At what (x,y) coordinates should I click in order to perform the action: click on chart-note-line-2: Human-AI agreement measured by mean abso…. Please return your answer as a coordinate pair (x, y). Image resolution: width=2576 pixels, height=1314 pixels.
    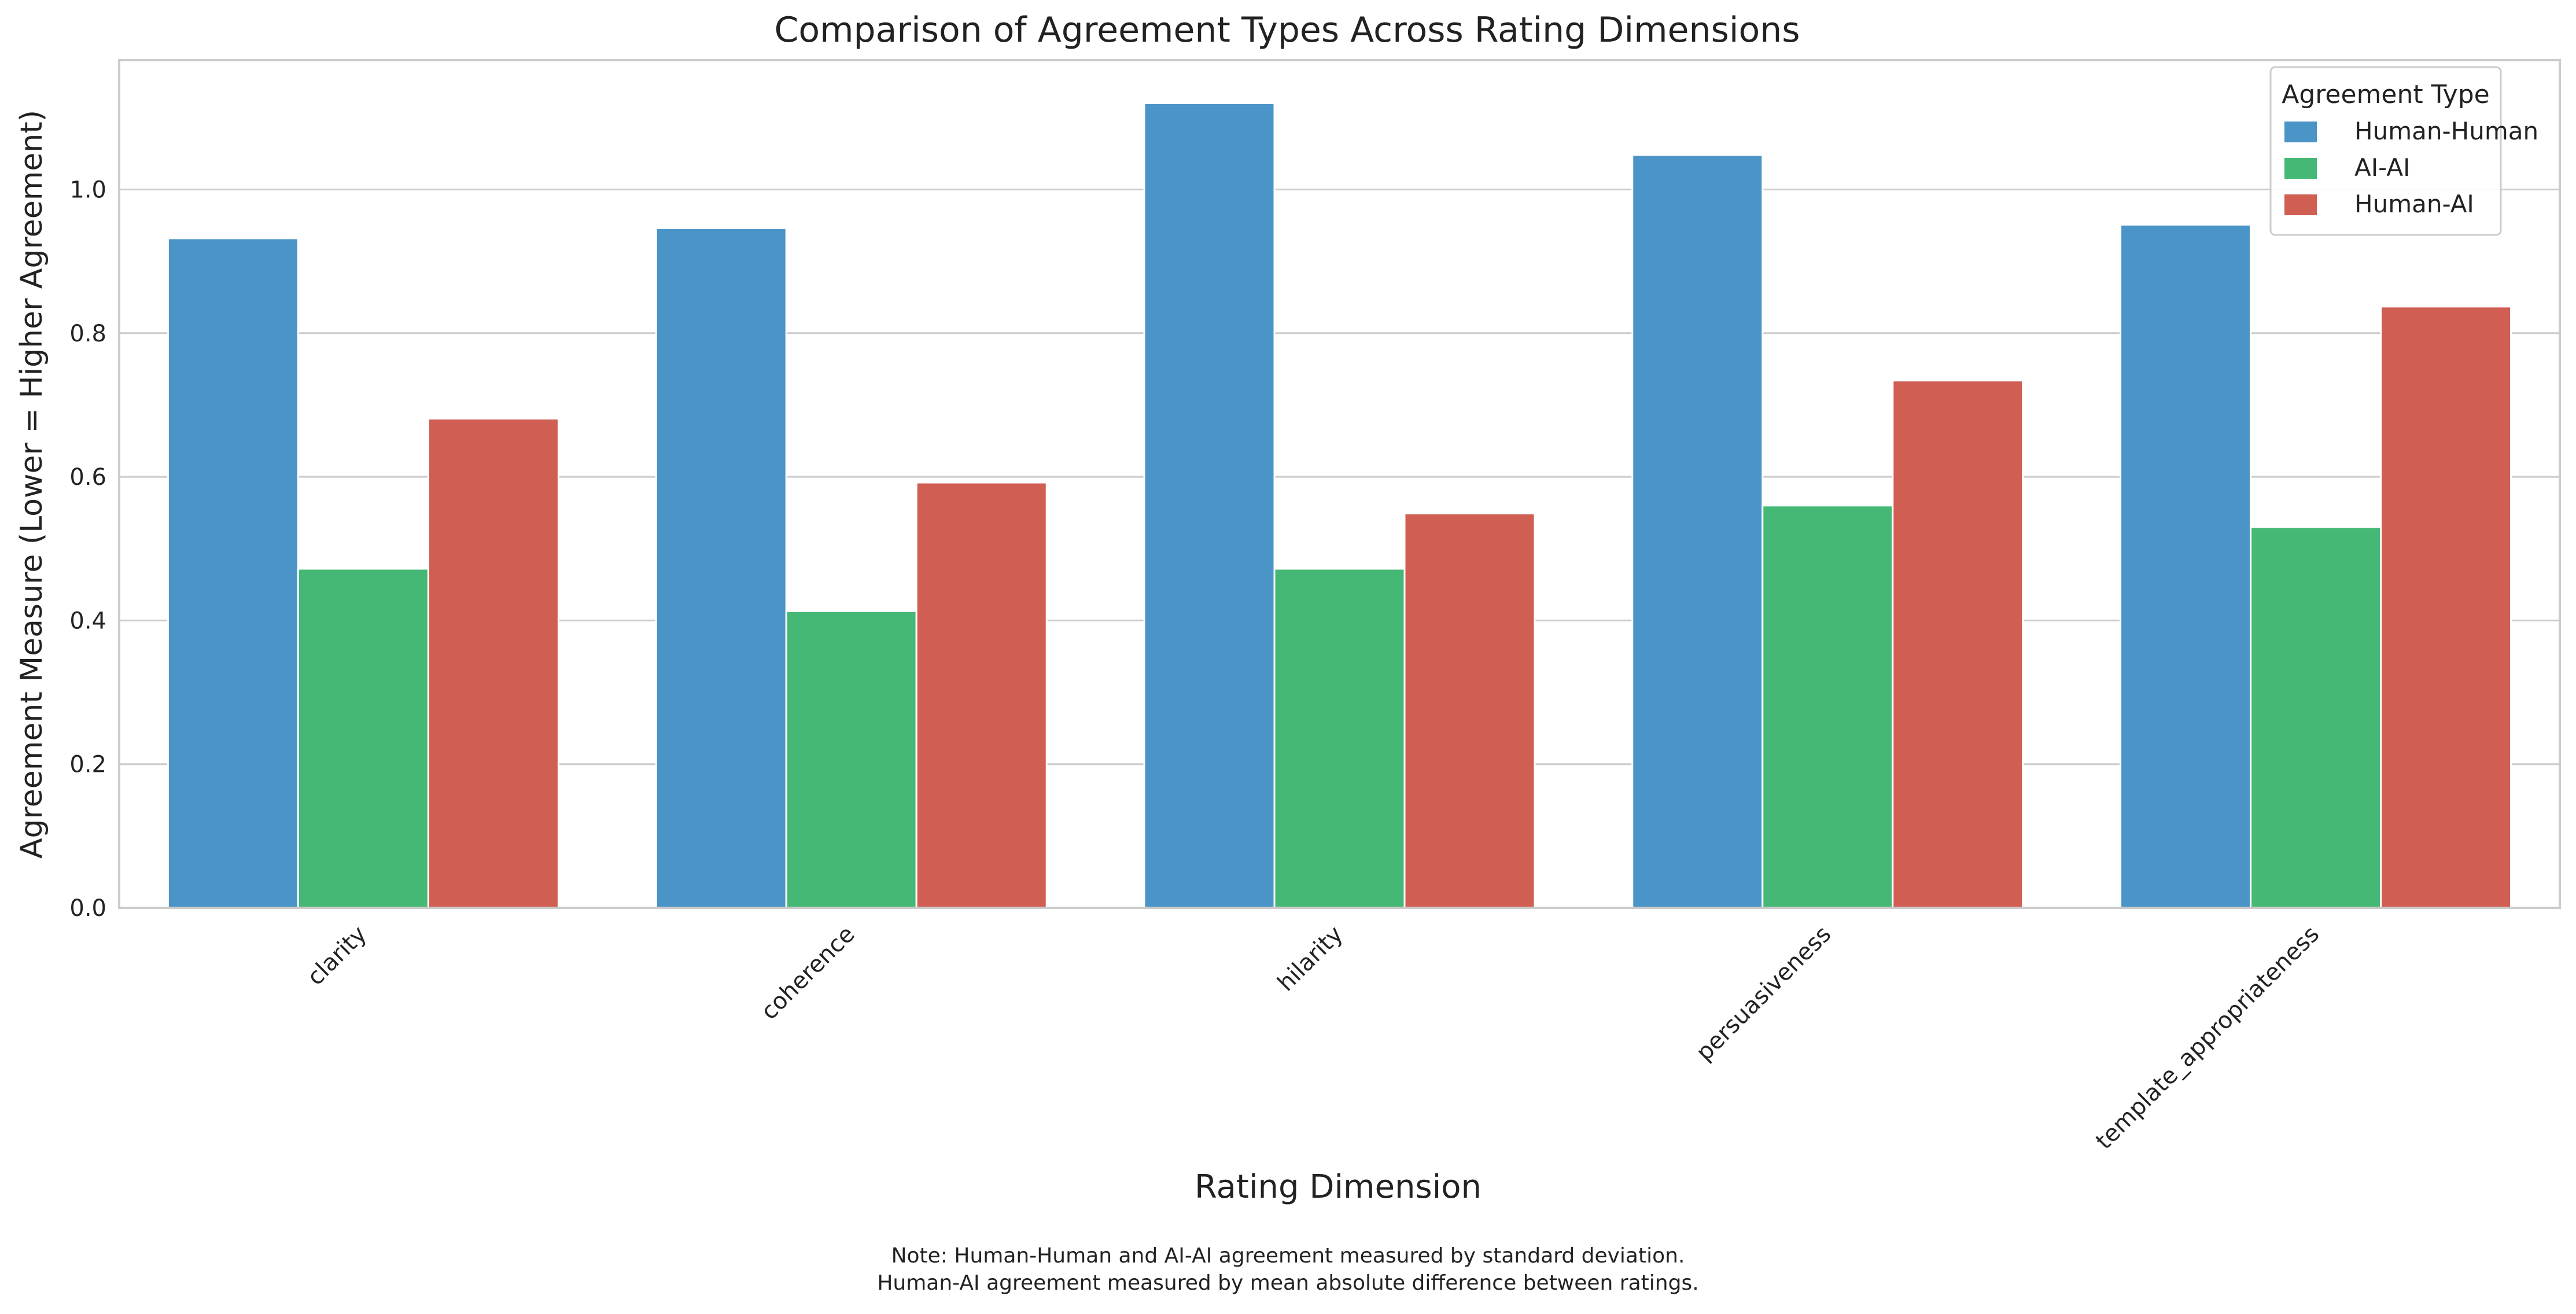
    Looking at the image, I should click on (1288, 1283).